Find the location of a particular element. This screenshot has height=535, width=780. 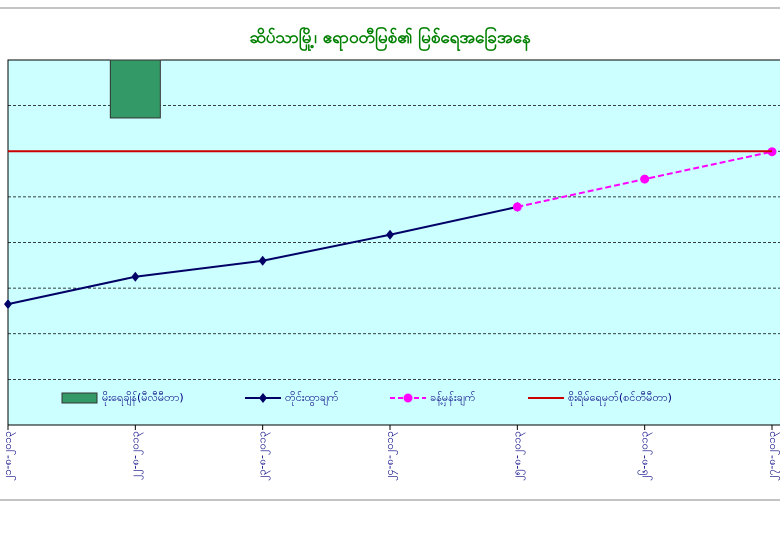

legend-label: တိုင်းထွာချက် is located at coordinates (312, 398).